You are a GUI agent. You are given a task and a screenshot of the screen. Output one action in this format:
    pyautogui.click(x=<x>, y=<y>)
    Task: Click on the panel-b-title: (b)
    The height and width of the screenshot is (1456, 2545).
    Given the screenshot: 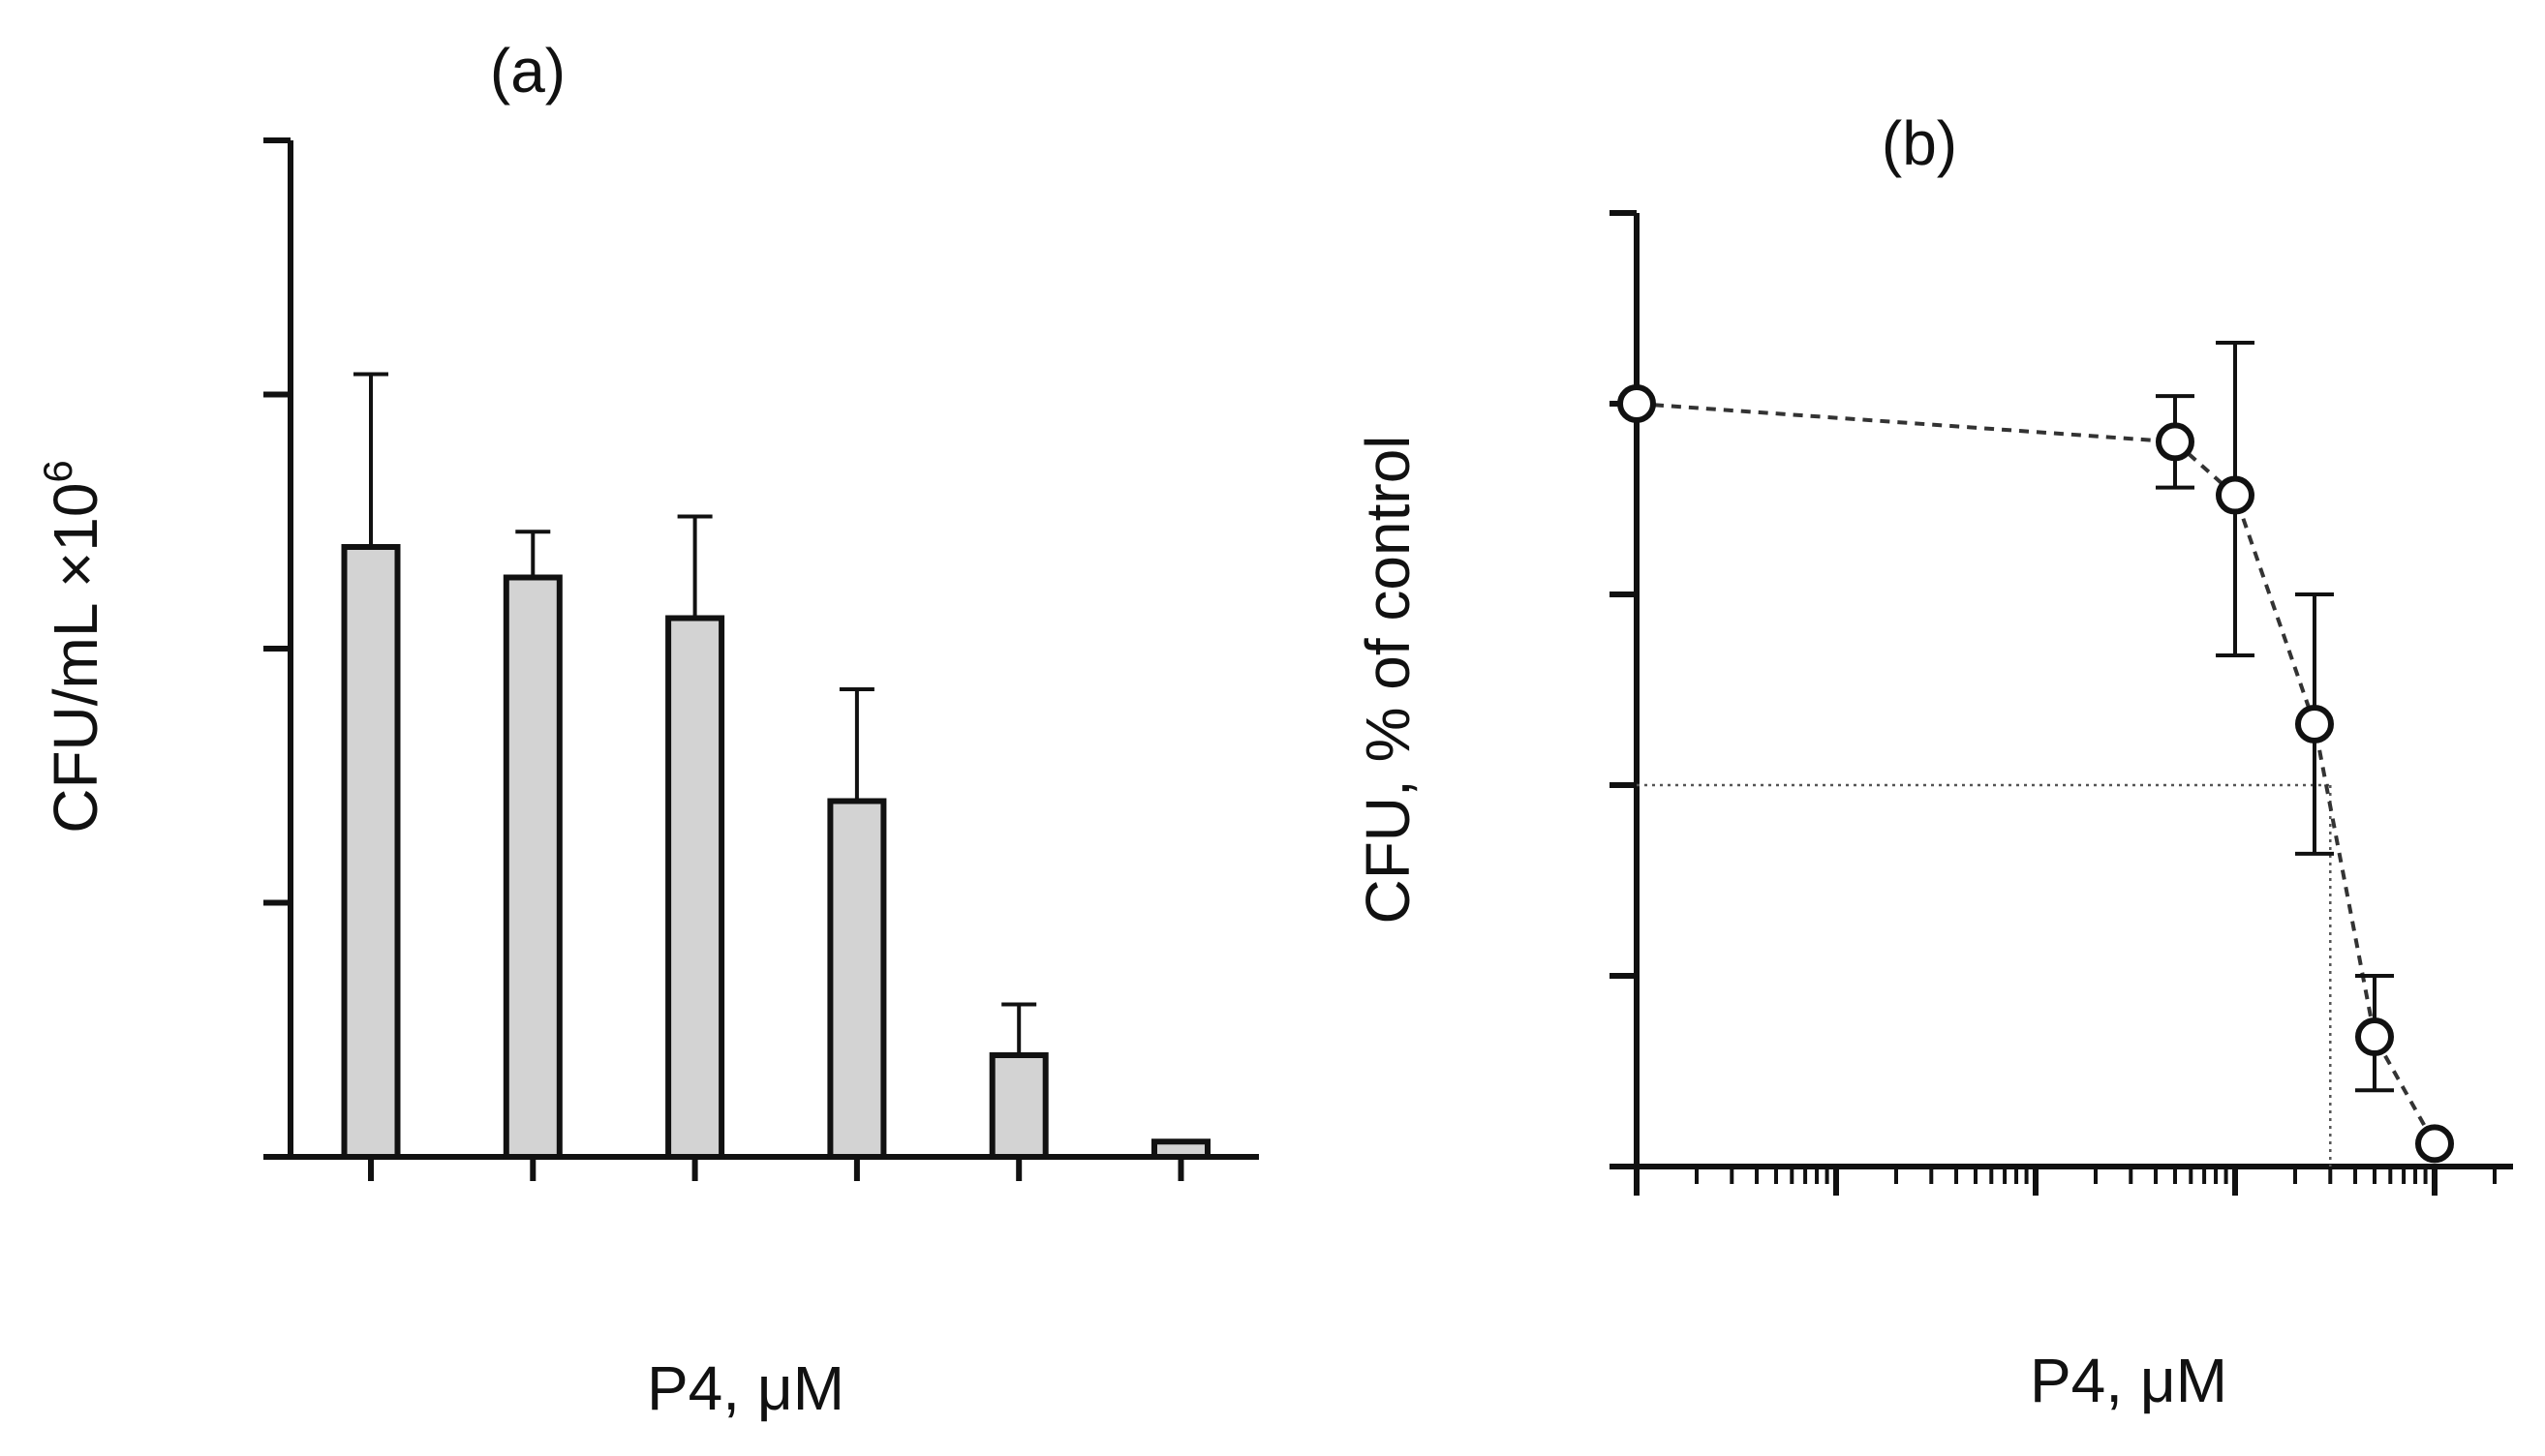 What is the action you would take?
    pyautogui.click(x=1919, y=143)
    